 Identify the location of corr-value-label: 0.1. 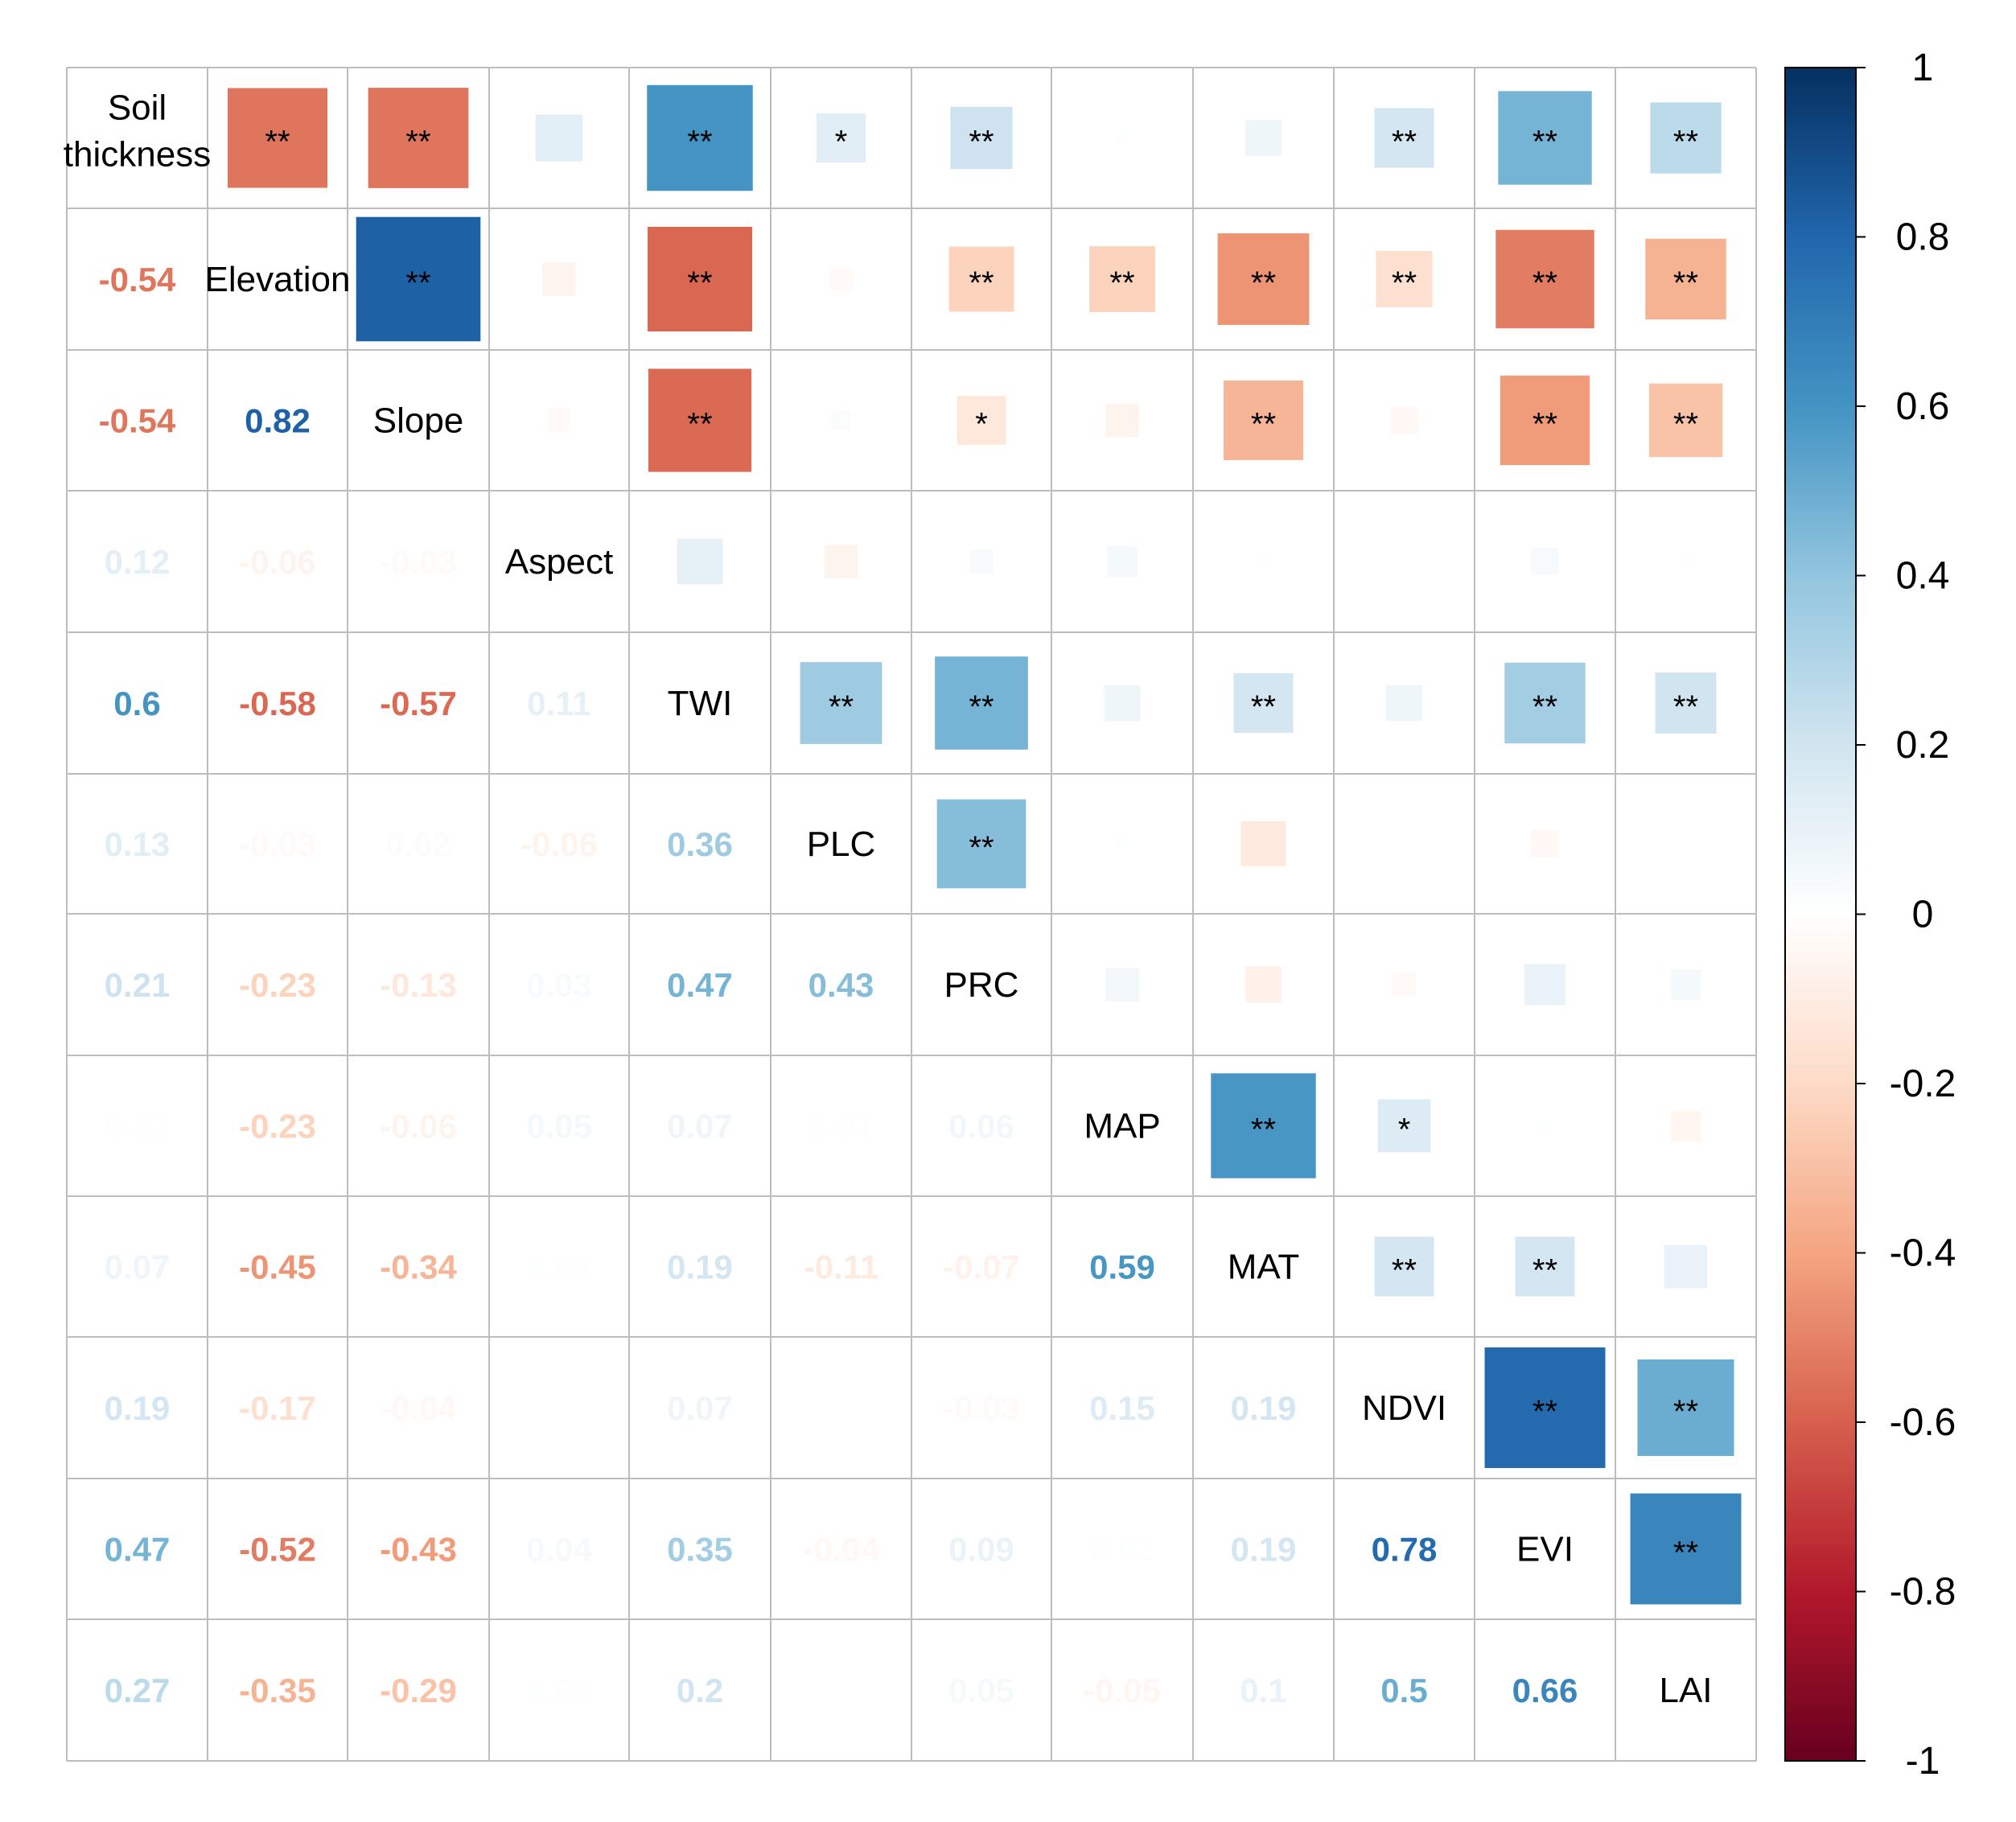
(1263, 1690).